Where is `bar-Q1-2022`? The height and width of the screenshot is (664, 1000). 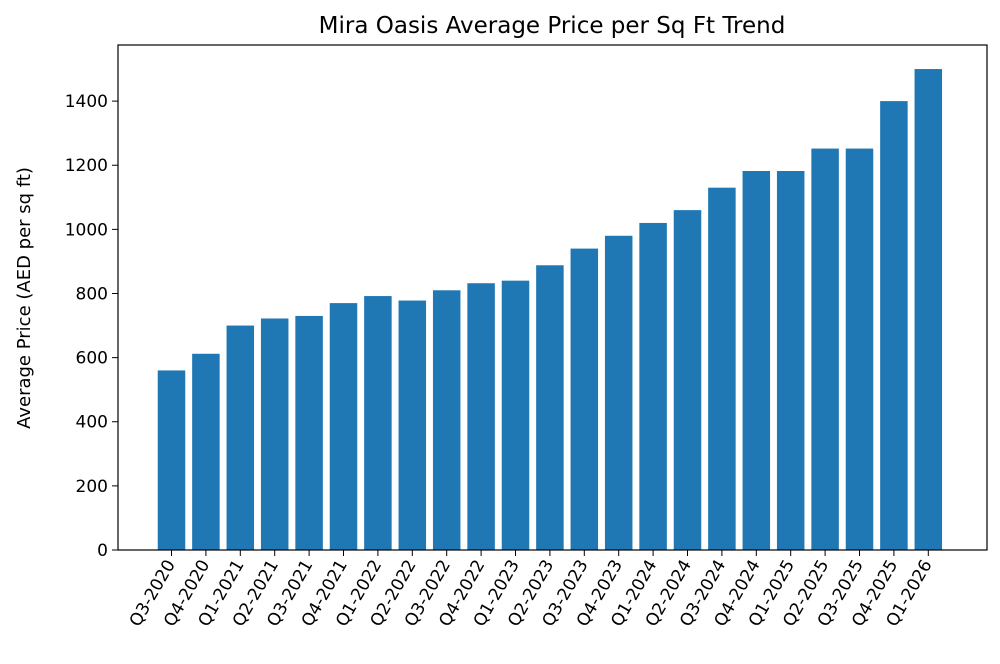 bar-Q1-2022 is located at coordinates (378, 423).